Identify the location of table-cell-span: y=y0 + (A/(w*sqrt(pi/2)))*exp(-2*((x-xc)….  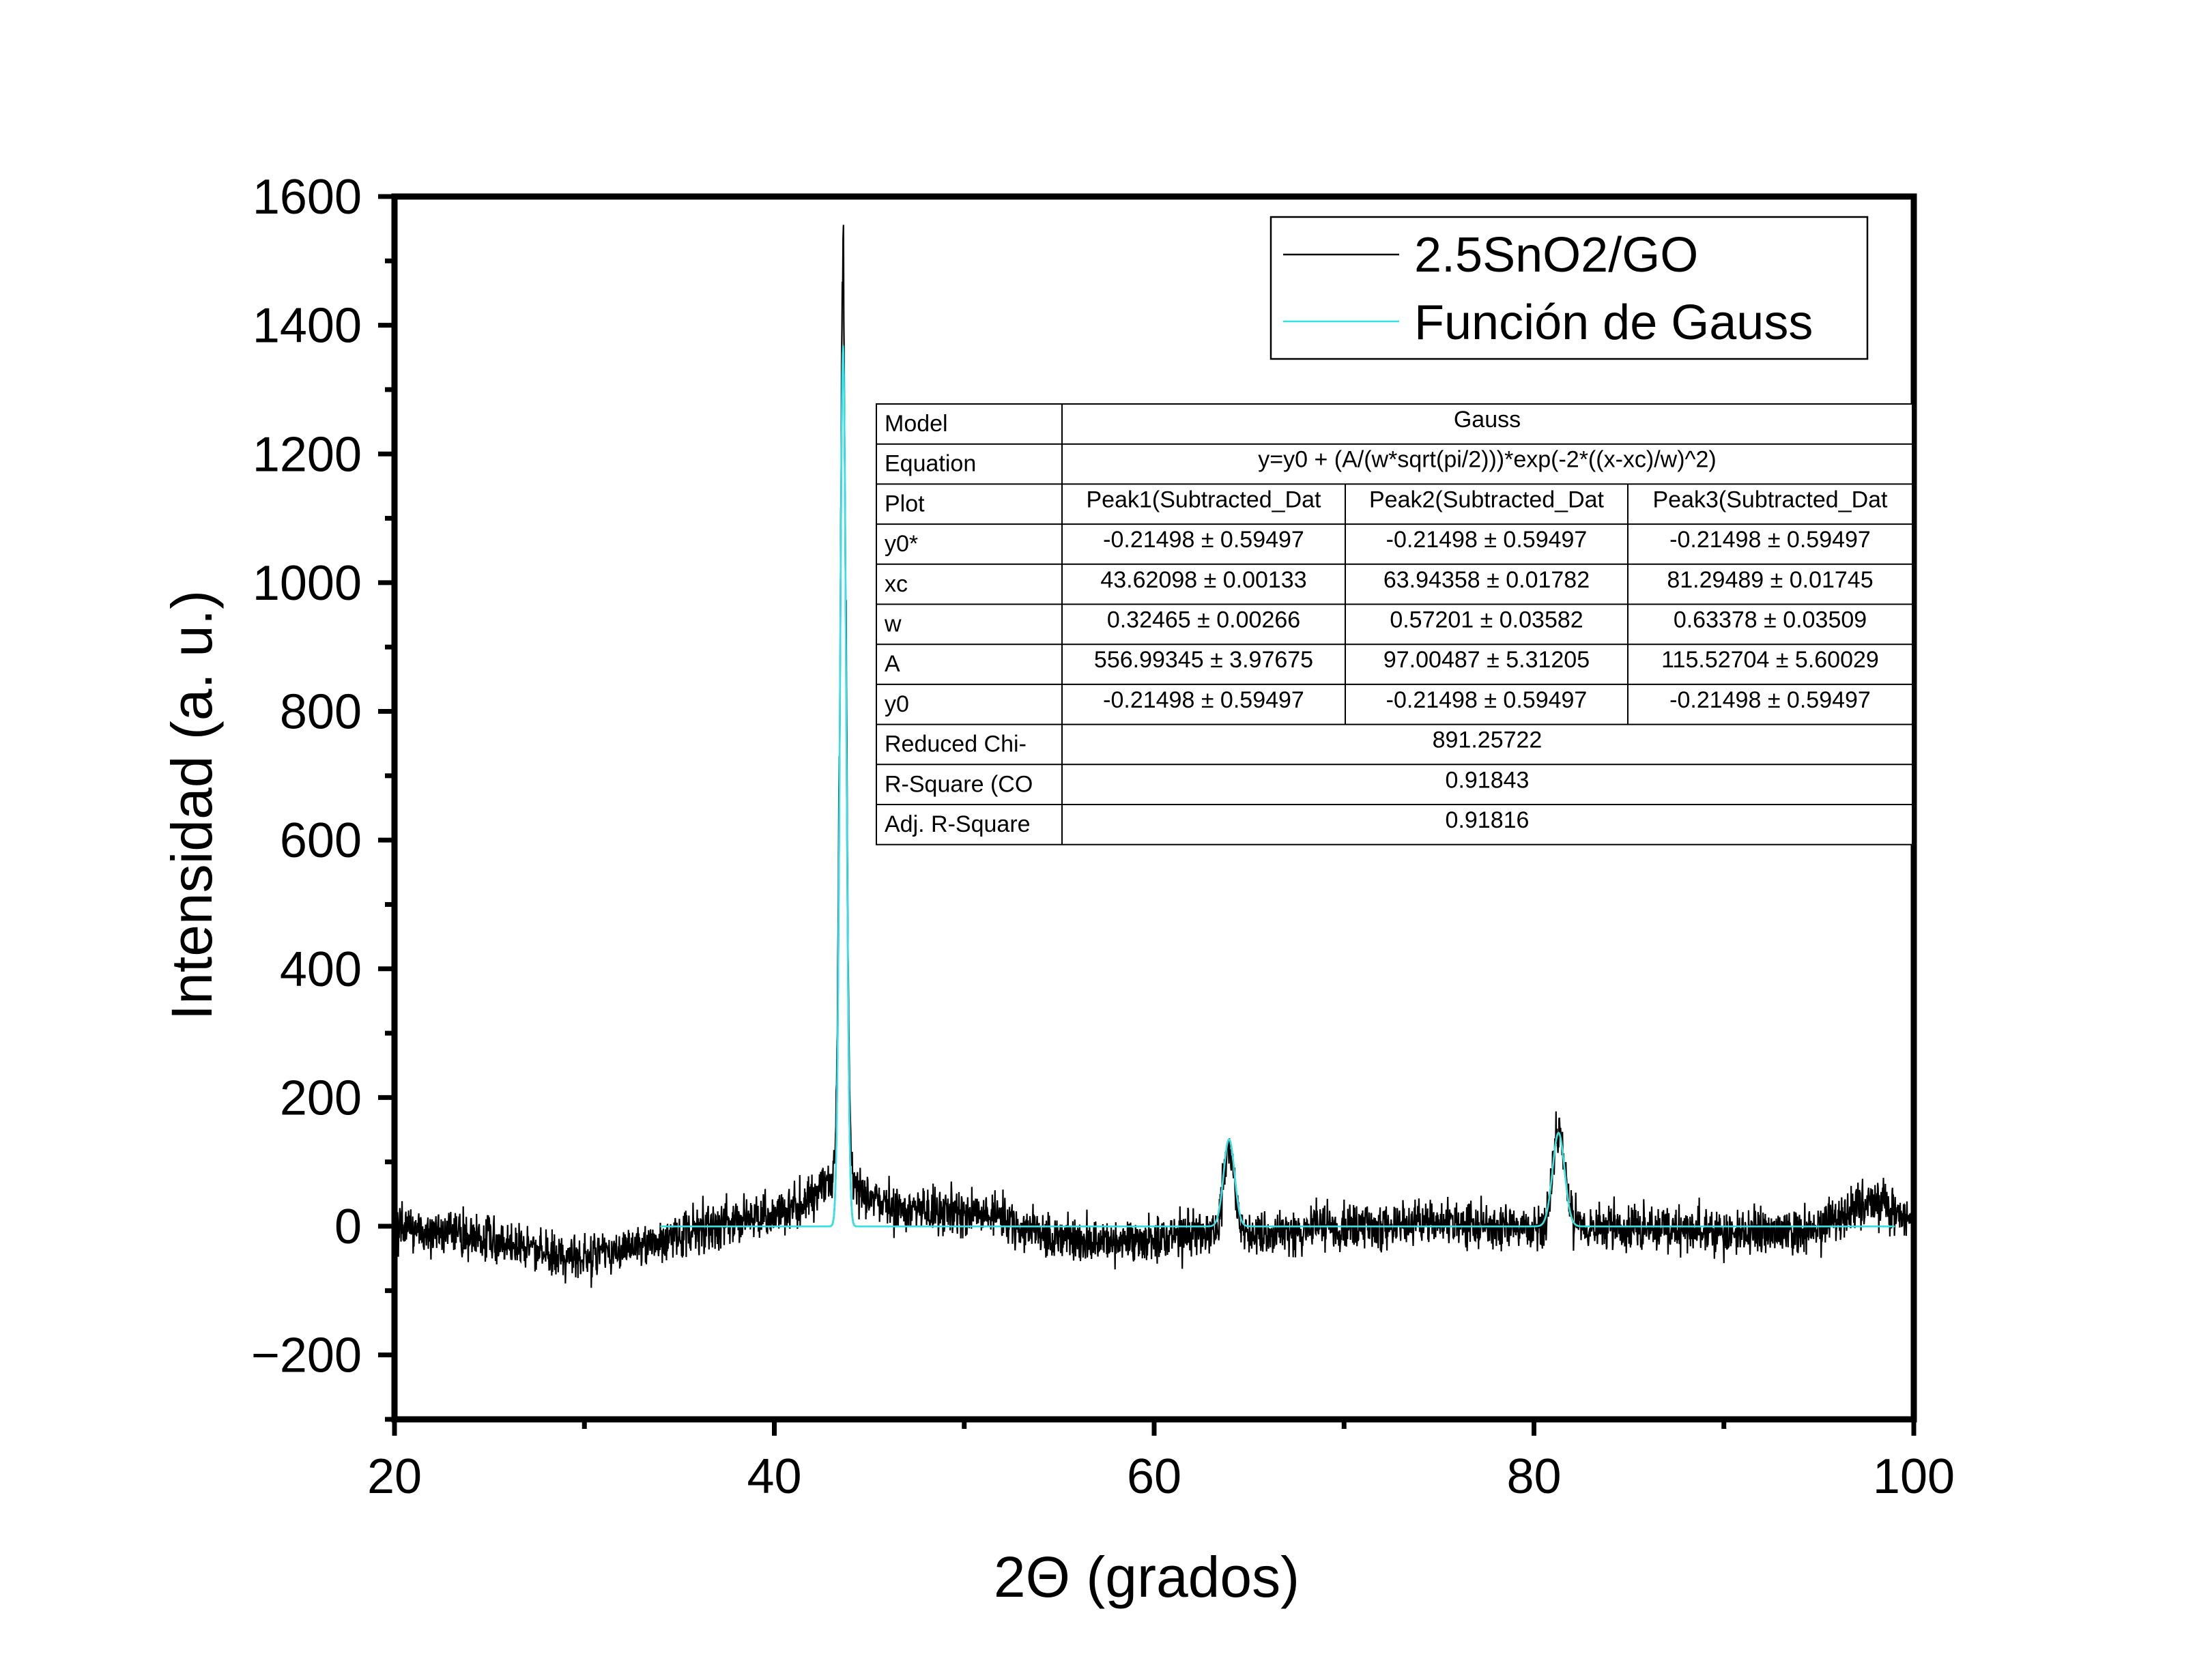
(1487, 460).